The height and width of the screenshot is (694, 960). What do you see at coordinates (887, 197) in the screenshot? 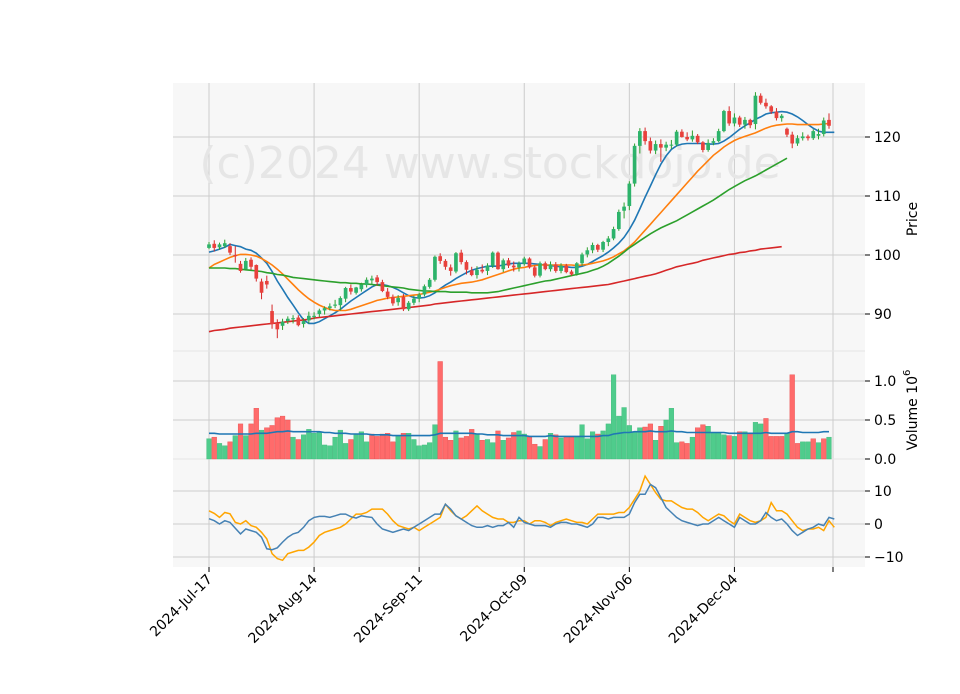
I see `price-y-tick-label: 110` at bounding box center [887, 197].